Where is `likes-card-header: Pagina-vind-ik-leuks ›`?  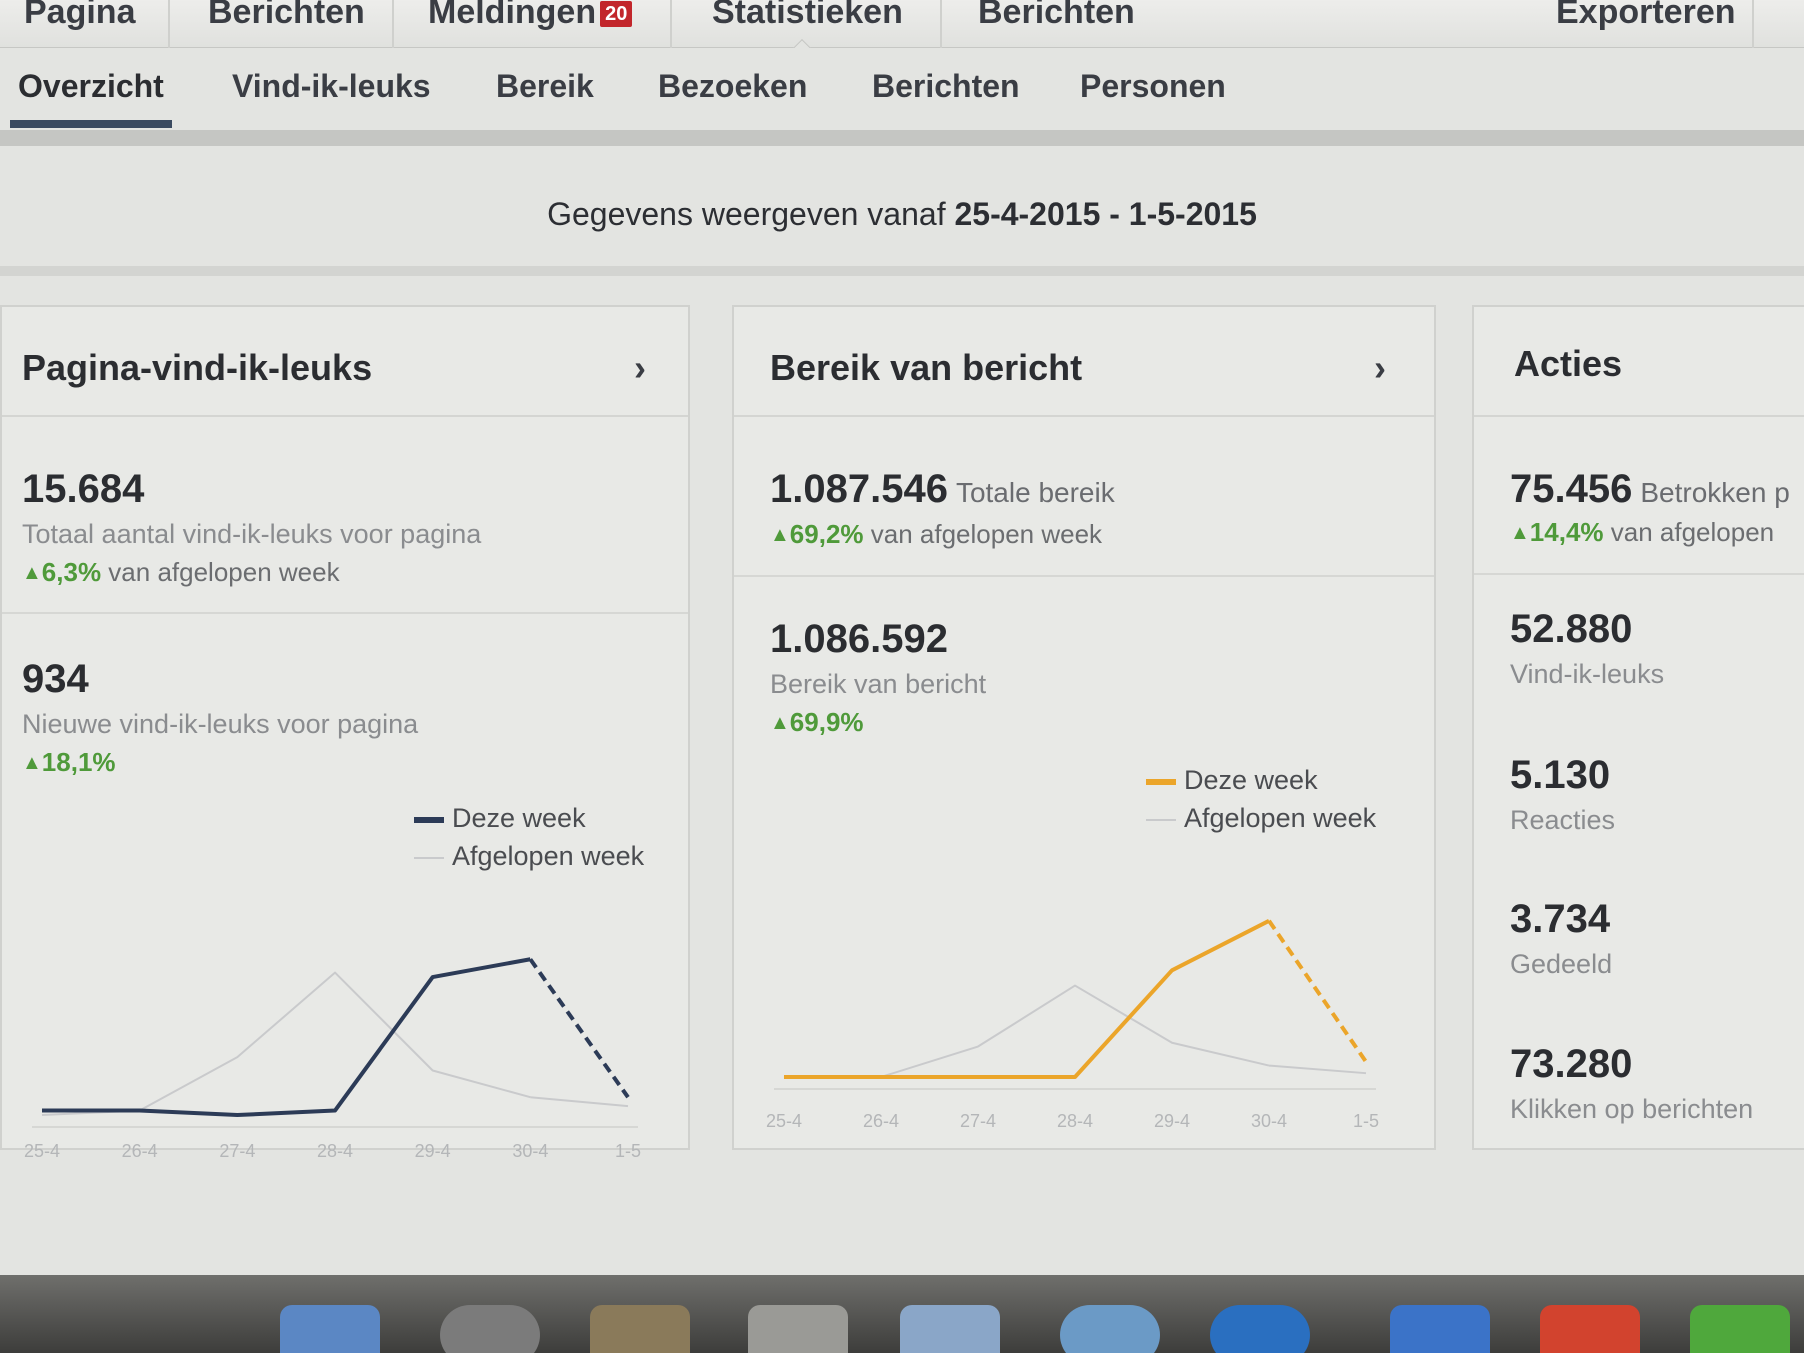
likes-card-header: Pagina-vind-ik-leuks › is located at coordinates (345, 362).